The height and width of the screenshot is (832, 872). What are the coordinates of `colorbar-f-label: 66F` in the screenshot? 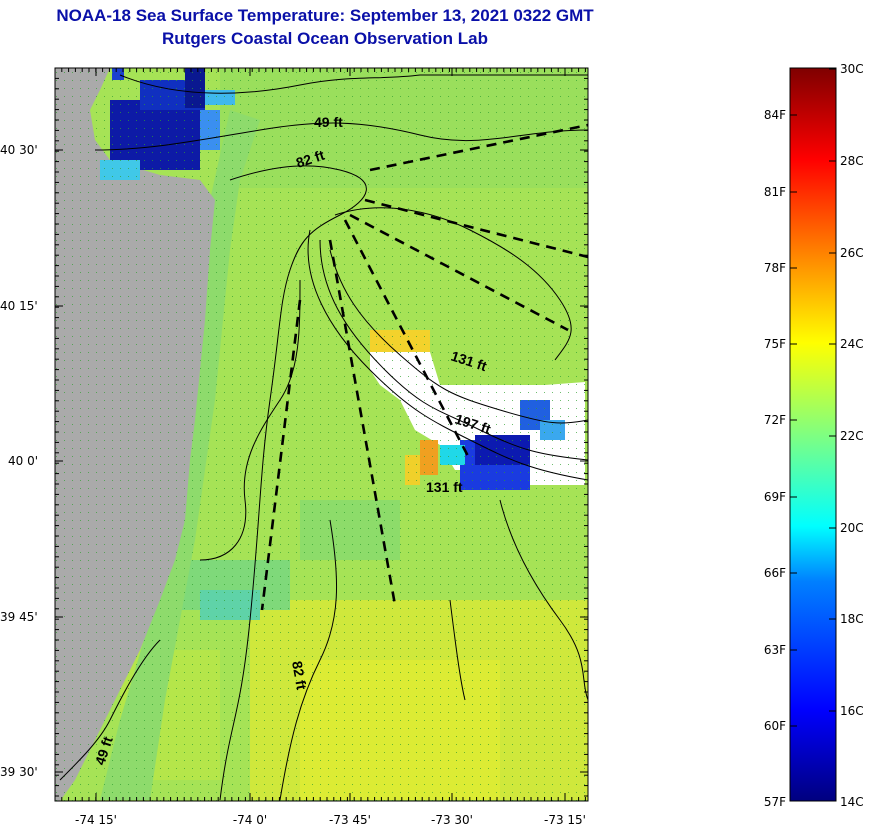 It's located at (775, 573).